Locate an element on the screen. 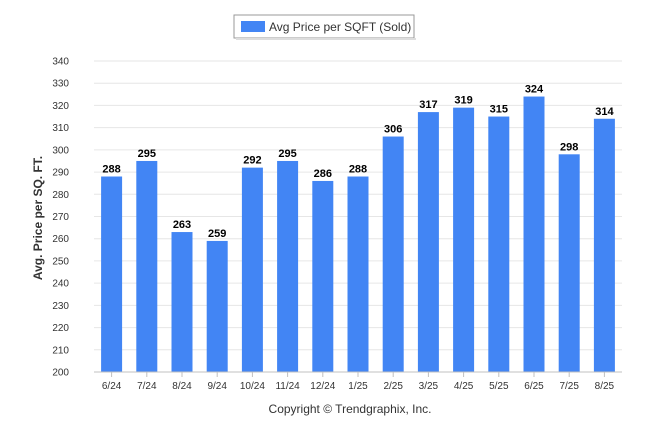 The image size is (646, 439). copyright-text: Copyright © Trendgraphix, Inc. is located at coordinates (350, 409).